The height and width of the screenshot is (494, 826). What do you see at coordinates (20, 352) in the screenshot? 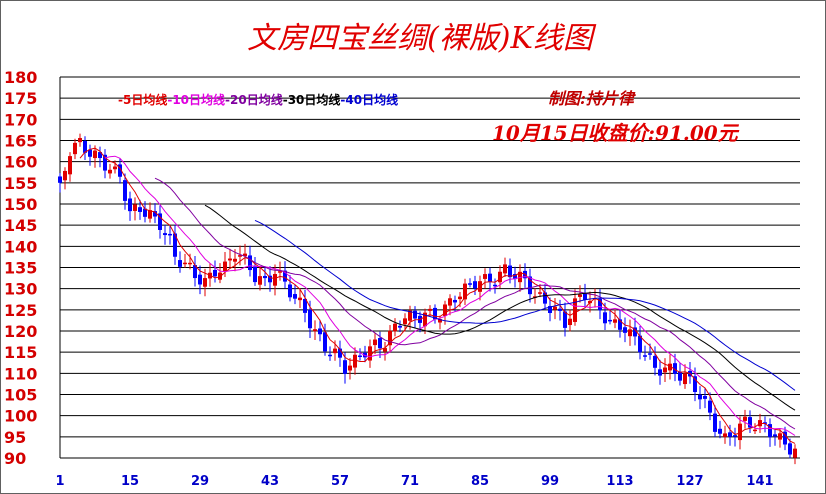
I see `y-tick-label: 115` at bounding box center [20, 352].